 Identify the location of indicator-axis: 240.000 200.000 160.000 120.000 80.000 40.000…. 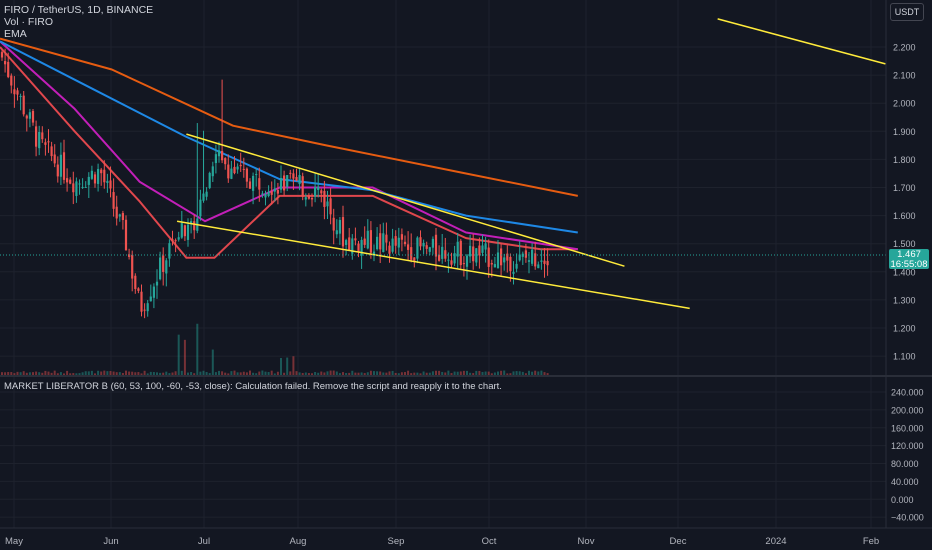
(907, 455).